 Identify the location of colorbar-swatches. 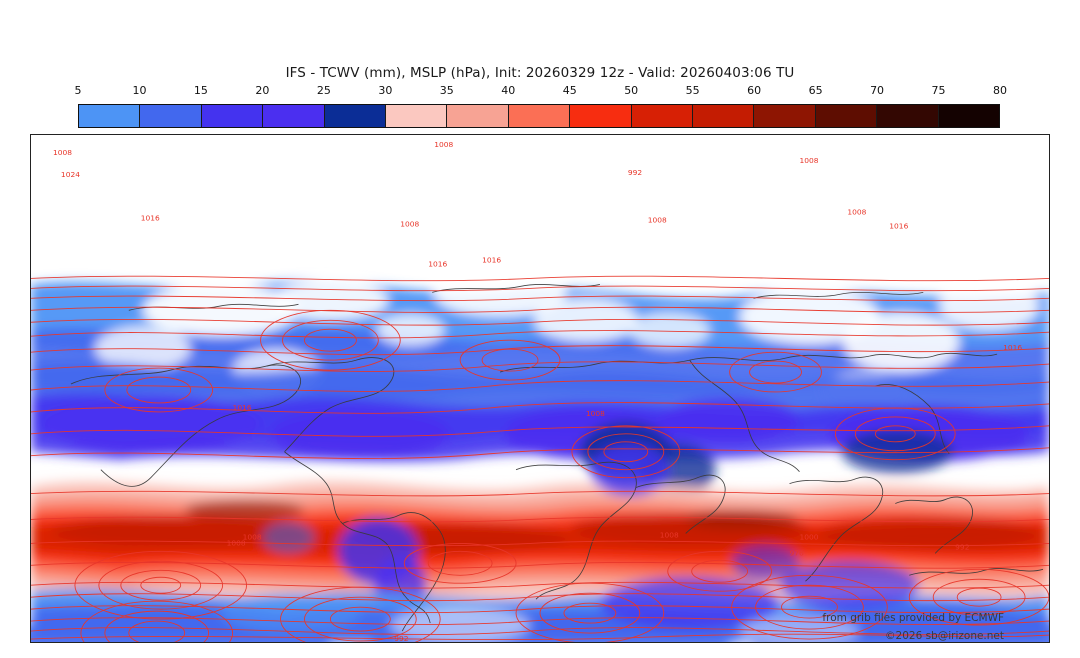
(539, 116).